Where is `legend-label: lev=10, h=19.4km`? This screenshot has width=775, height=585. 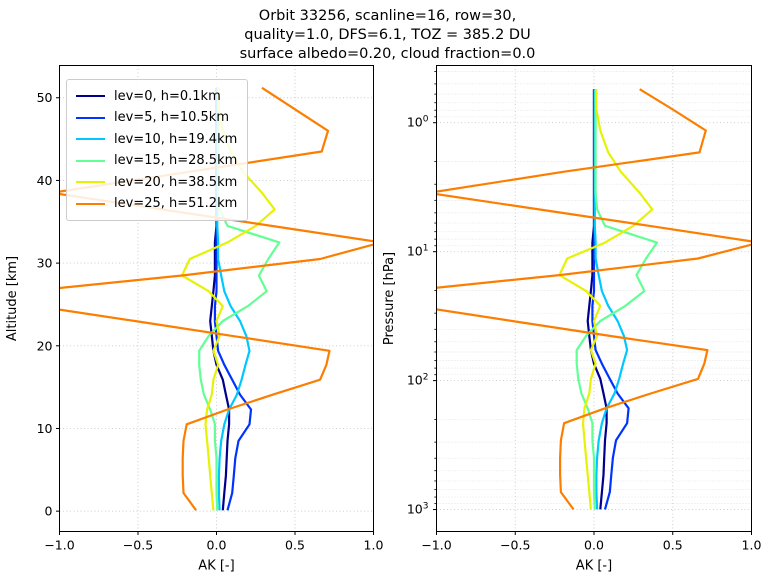
legend-label: lev=10, h=19.4km is located at coordinates (176, 139).